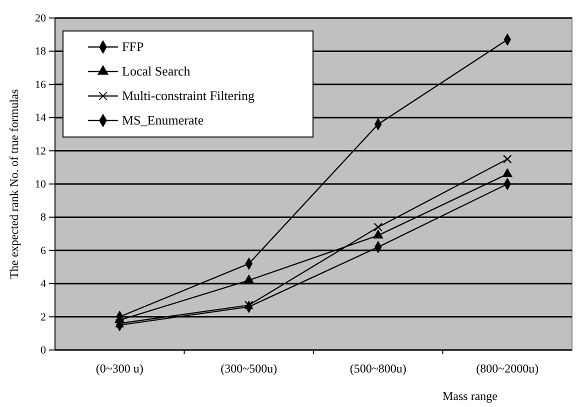 The width and height of the screenshot is (580, 407). Describe the element at coordinates (133, 46) in the screenshot. I see `legend-label: FFP` at that location.